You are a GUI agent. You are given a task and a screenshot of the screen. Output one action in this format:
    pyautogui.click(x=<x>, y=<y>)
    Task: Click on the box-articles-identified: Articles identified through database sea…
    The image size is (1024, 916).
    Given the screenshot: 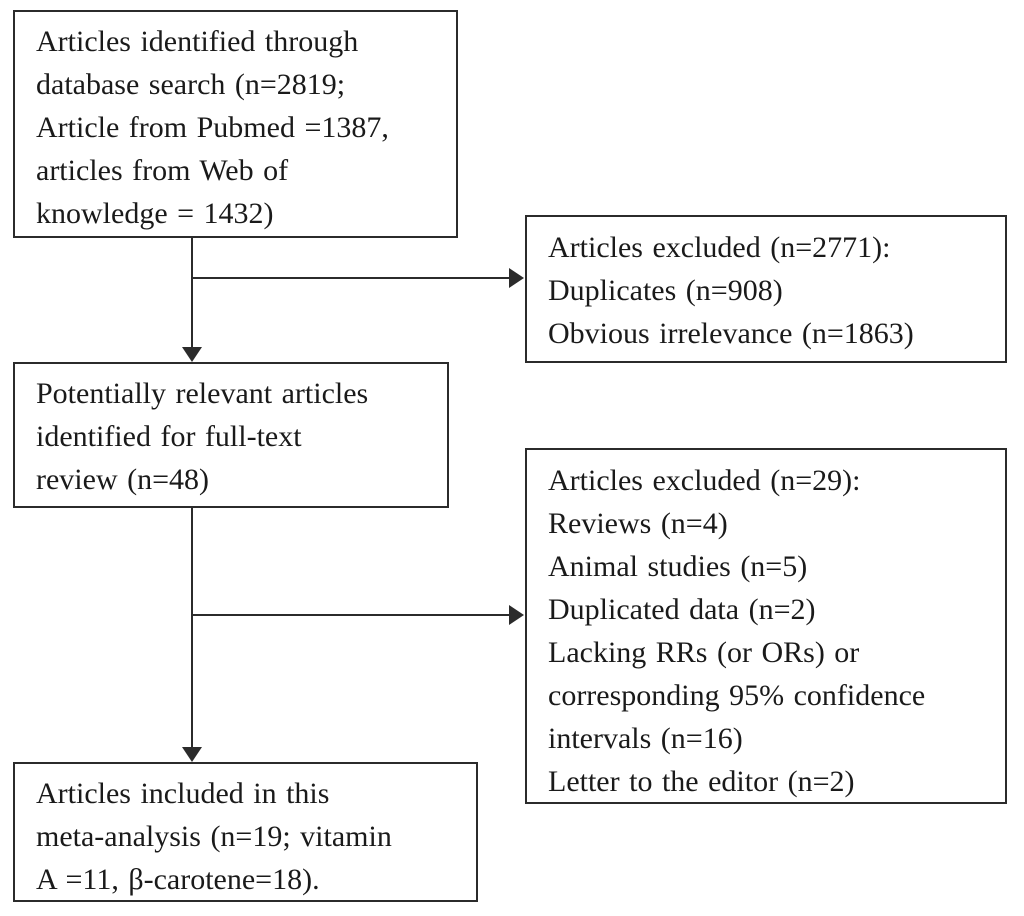 What is the action you would take?
    pyautogui.click(x=235, y=124)
    